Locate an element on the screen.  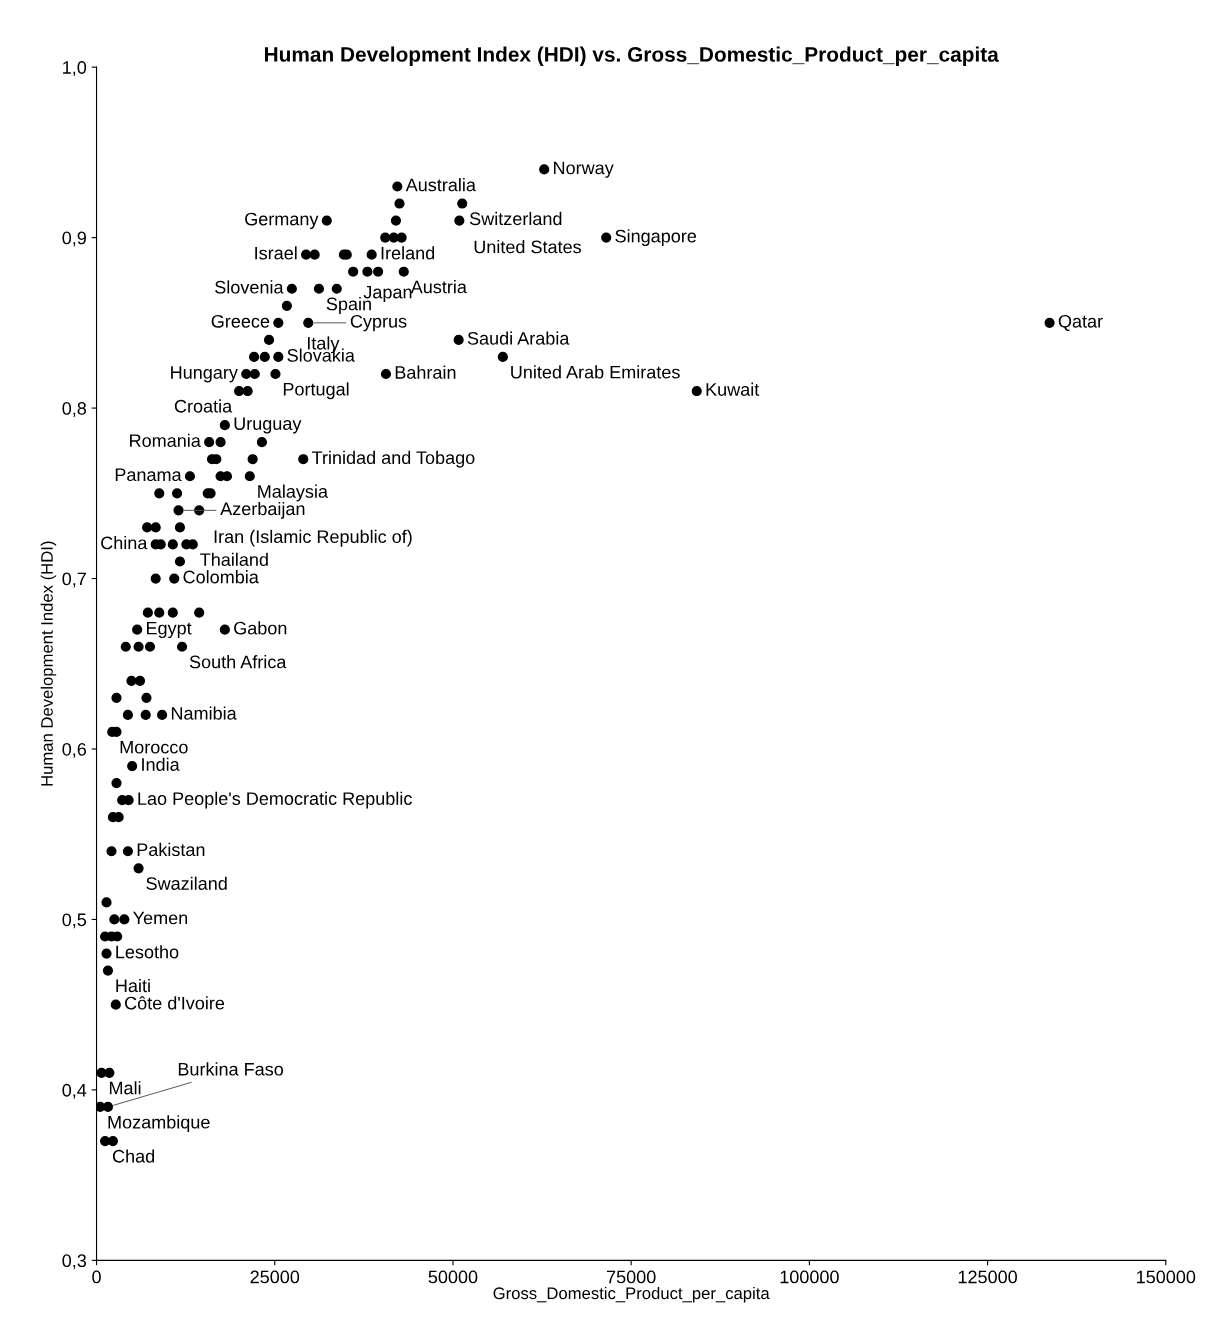
annotation: Cyprus is located at coordinates (378, 323).